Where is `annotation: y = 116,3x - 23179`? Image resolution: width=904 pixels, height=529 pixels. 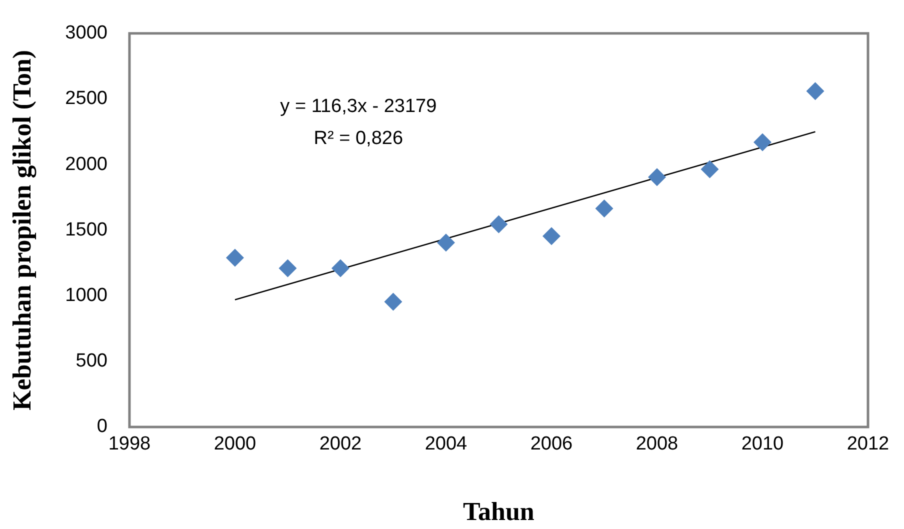
annotation: y = 116,3x - 23179 is located at coordinates (358, 107).